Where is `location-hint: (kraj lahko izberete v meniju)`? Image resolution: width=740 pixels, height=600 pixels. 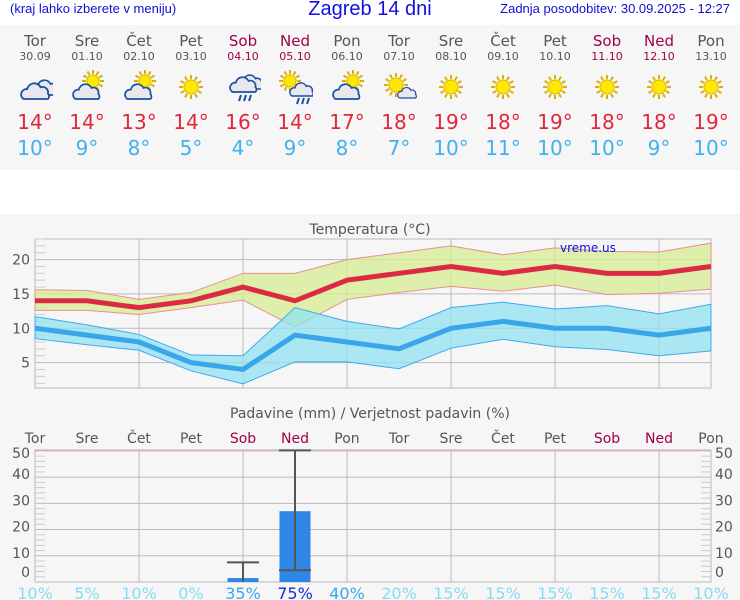
location-hint: (kraj lahko izberete v meniju) is located at coordinates (93, 8).